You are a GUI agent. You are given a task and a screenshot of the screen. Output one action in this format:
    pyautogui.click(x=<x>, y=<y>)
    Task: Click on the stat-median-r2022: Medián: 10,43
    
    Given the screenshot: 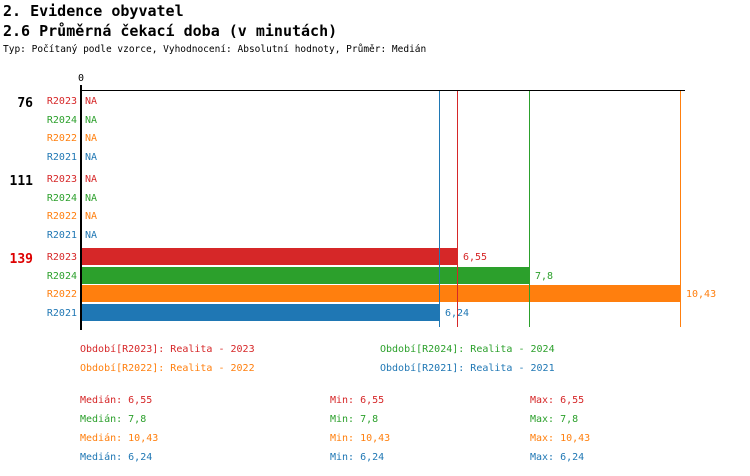 What is the action you would take?
    pyautogui.click(x=119, y=438)
    